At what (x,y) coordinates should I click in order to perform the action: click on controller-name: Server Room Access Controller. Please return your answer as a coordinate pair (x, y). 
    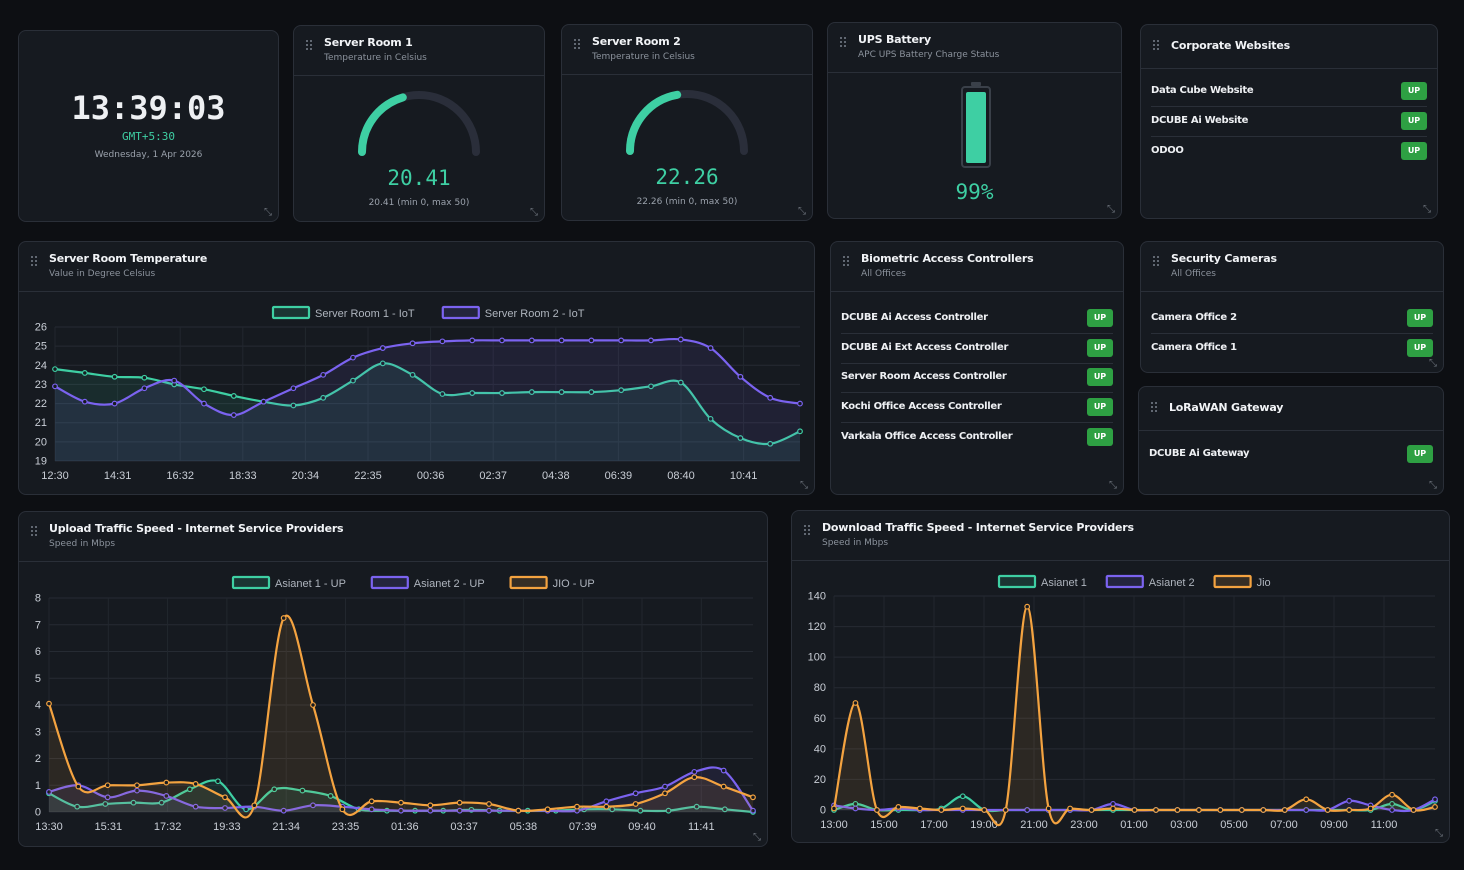
    Looking at the image, I should click on (924, 376).